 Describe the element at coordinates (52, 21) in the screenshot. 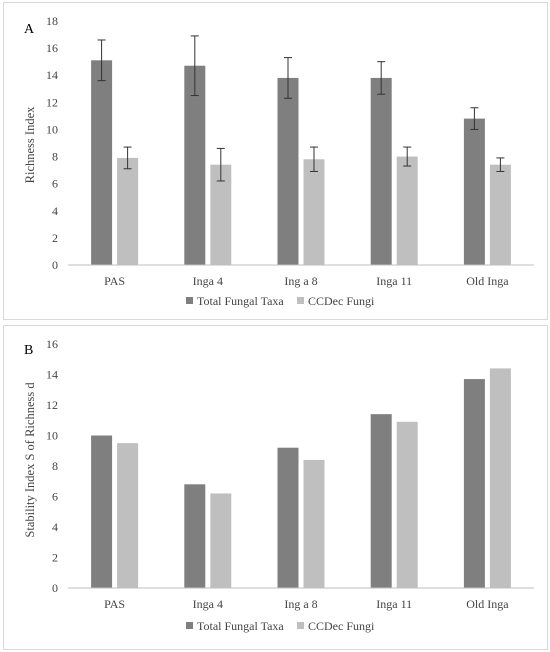

I see `y-tick-label: 18` at that location.